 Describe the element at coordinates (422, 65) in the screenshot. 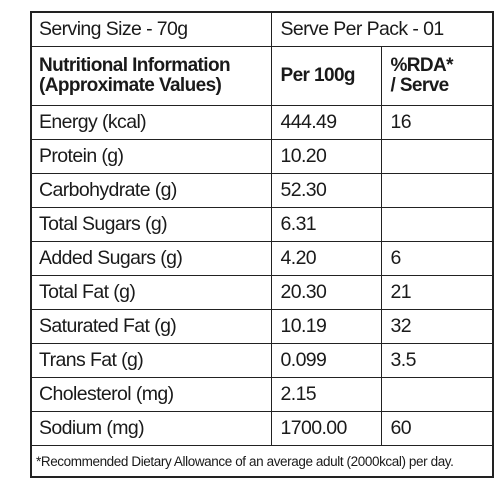

I see `header-line: %RDA*` at that location.